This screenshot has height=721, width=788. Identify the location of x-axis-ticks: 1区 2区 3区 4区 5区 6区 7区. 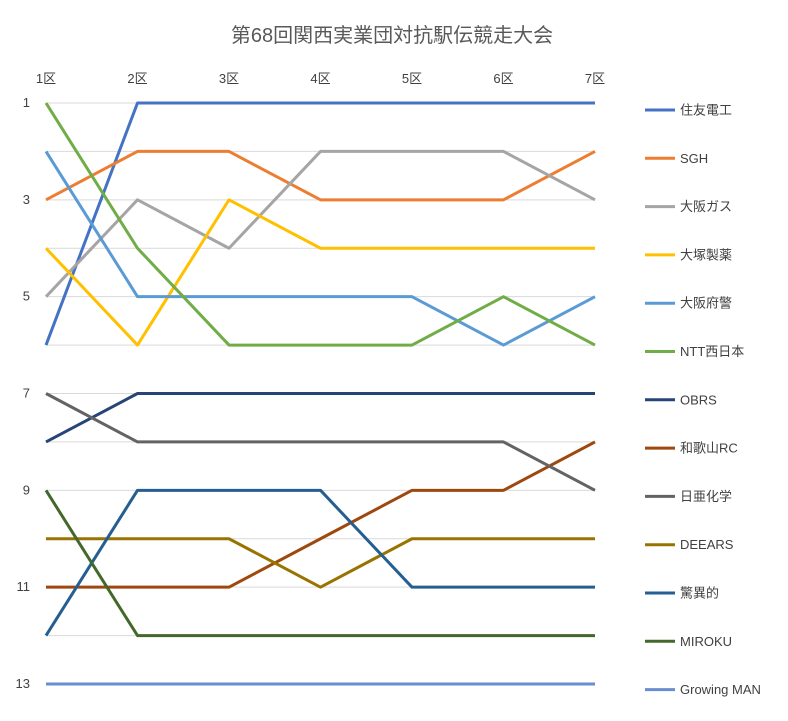
(320, 78).